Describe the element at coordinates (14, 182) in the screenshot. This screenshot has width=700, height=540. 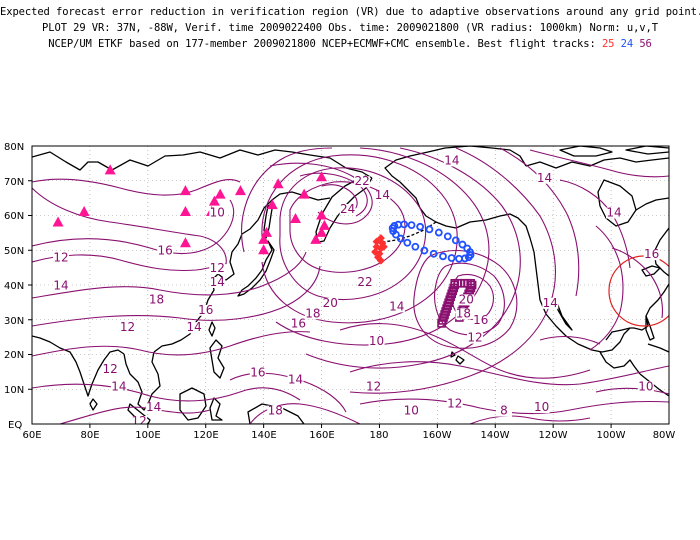
I see `lat-label: 70N` at that location.